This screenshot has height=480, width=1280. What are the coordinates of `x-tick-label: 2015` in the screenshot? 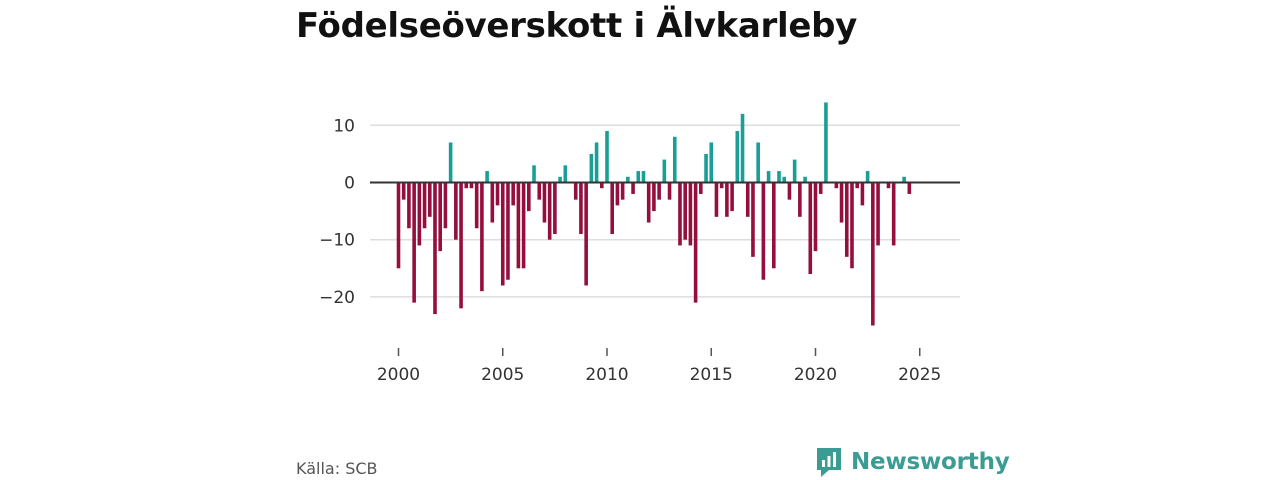 It's located at (711, 375).